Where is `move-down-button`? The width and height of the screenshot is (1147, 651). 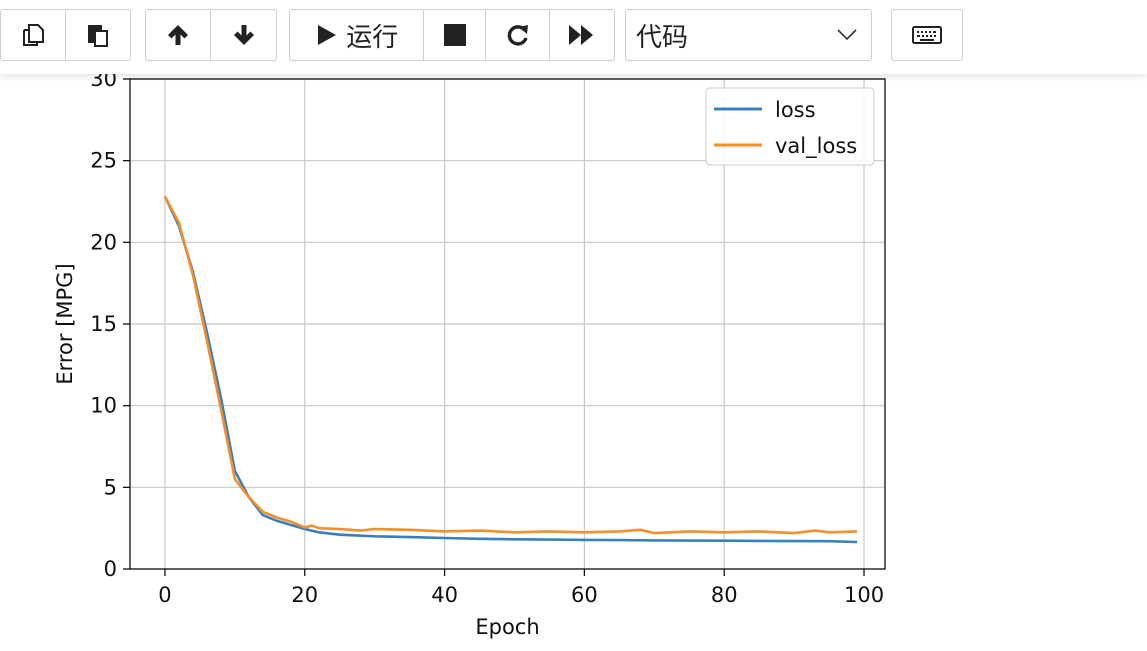
move-down-button is located at coordinates (243, 35).